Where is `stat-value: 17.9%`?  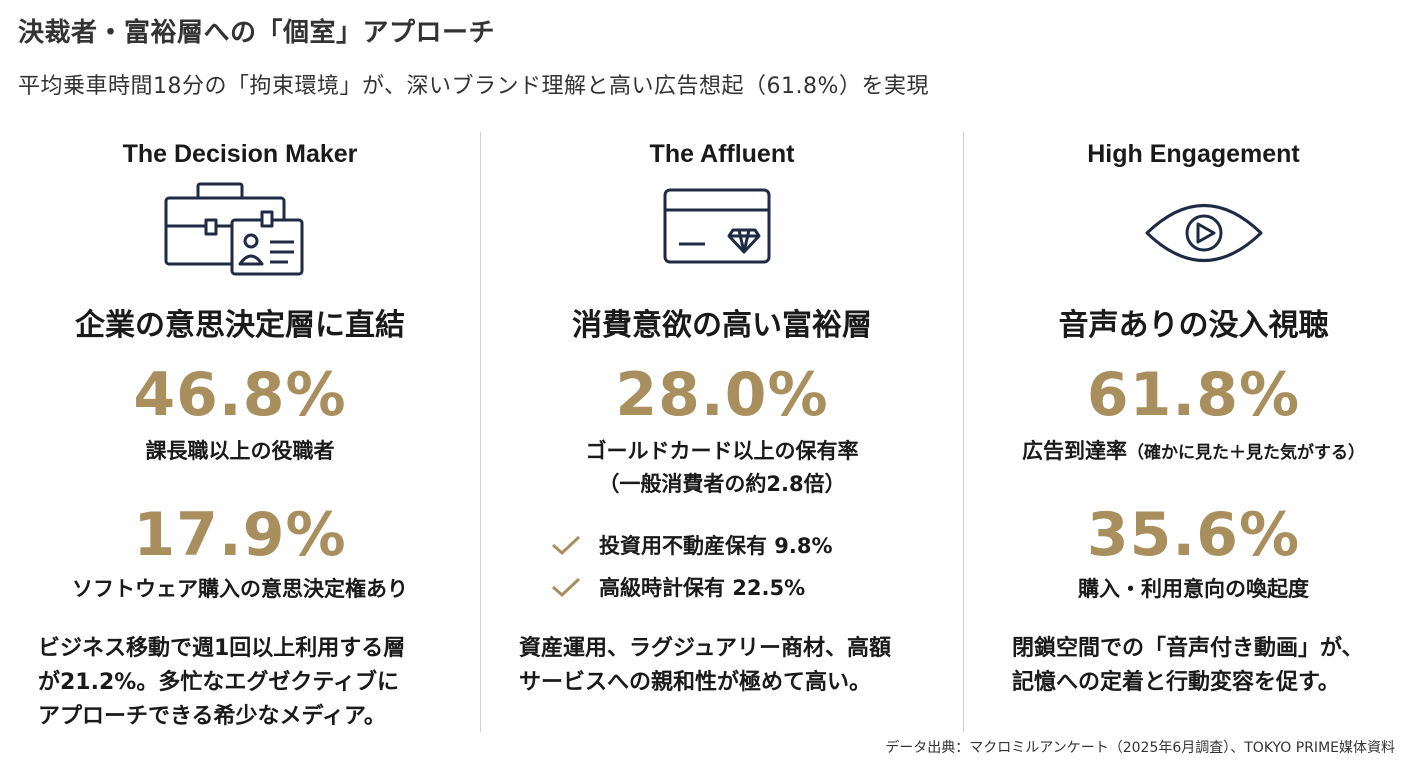
stat-value: 17.9% is located at coordinates (240, 535).